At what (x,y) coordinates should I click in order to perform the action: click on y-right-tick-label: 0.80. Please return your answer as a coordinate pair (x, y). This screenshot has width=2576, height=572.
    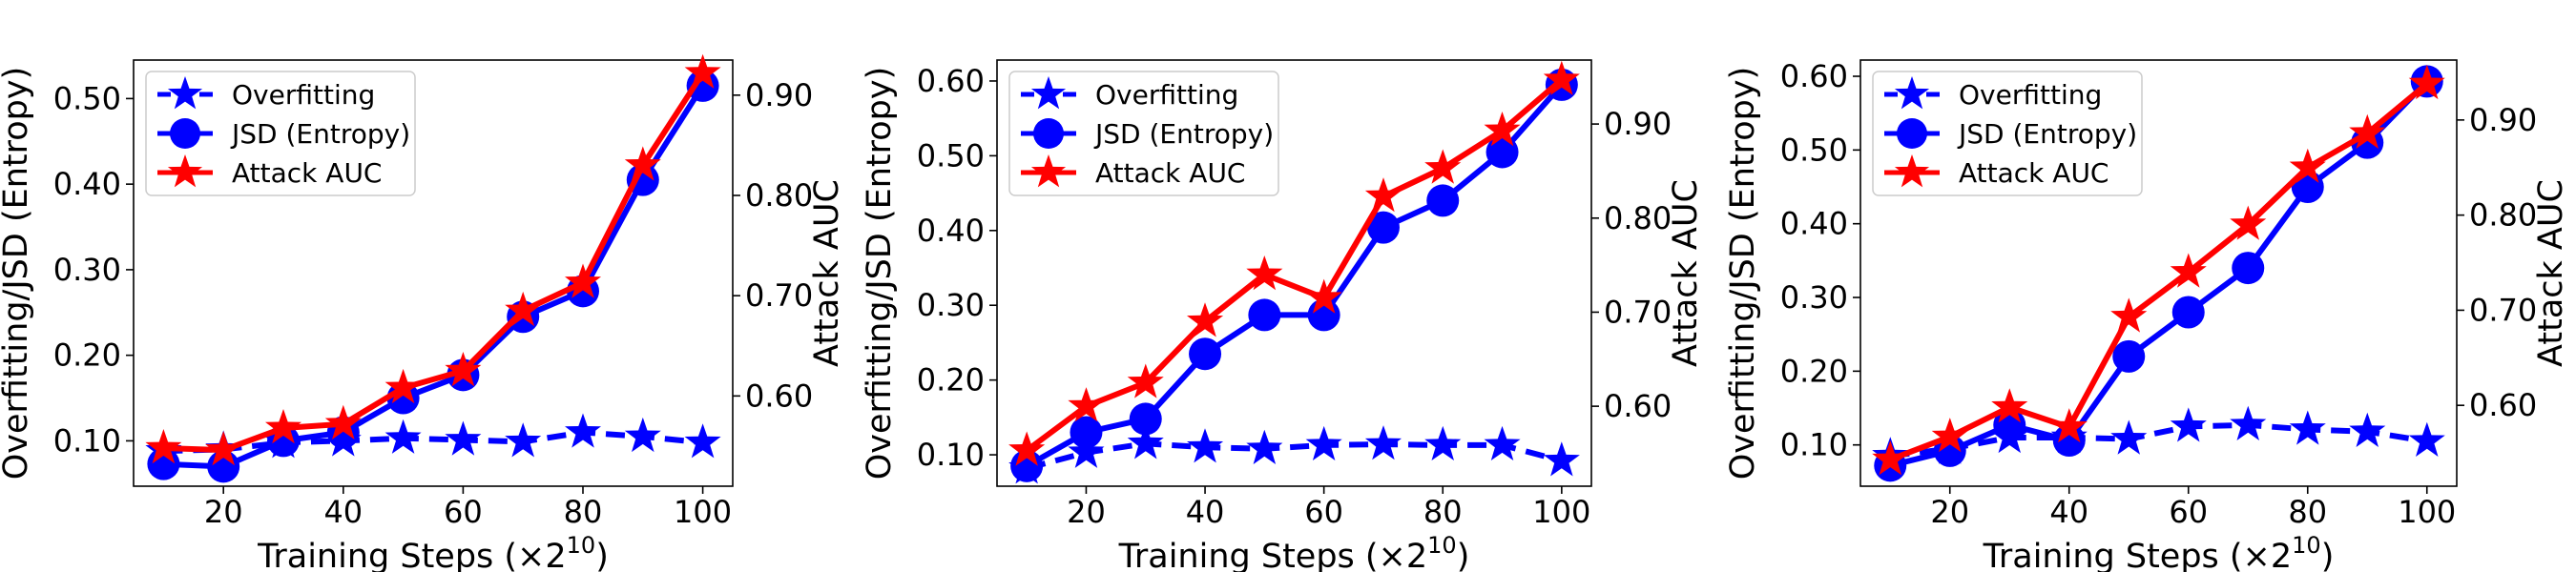
    Looking at the image, I should click on (779, 196).